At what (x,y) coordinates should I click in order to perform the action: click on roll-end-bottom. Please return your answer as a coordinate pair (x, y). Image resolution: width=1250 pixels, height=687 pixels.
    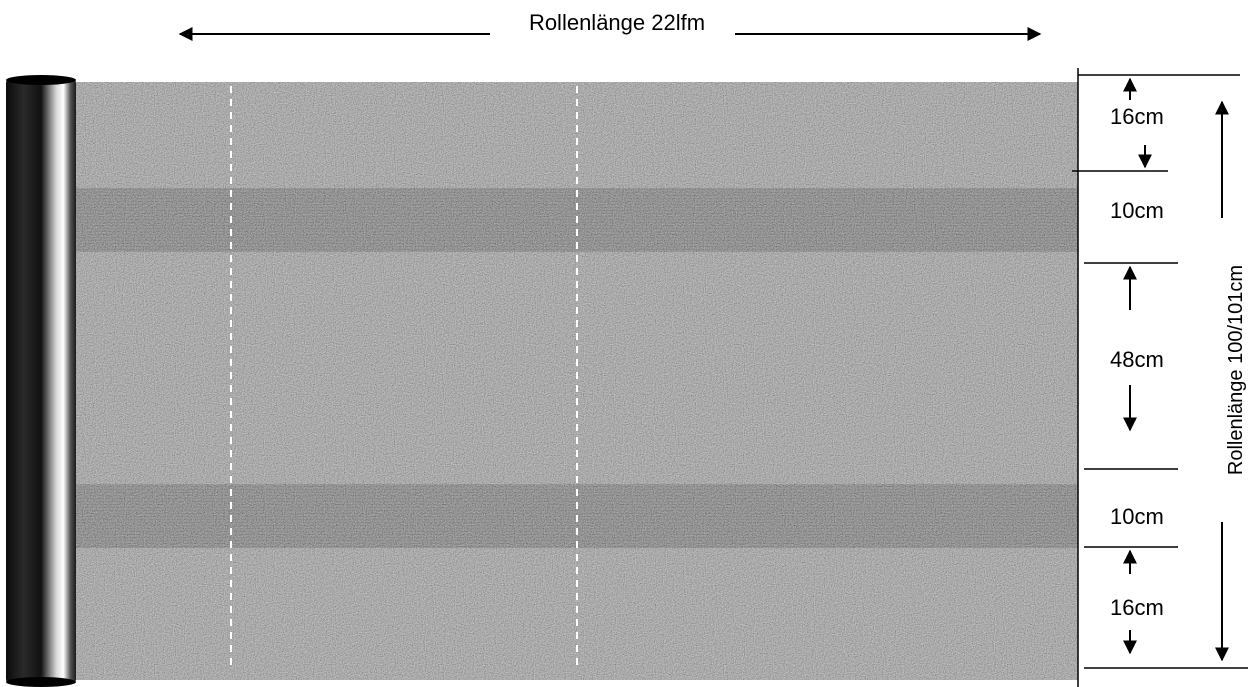
    Looking at the image, I should click on (41, 682).